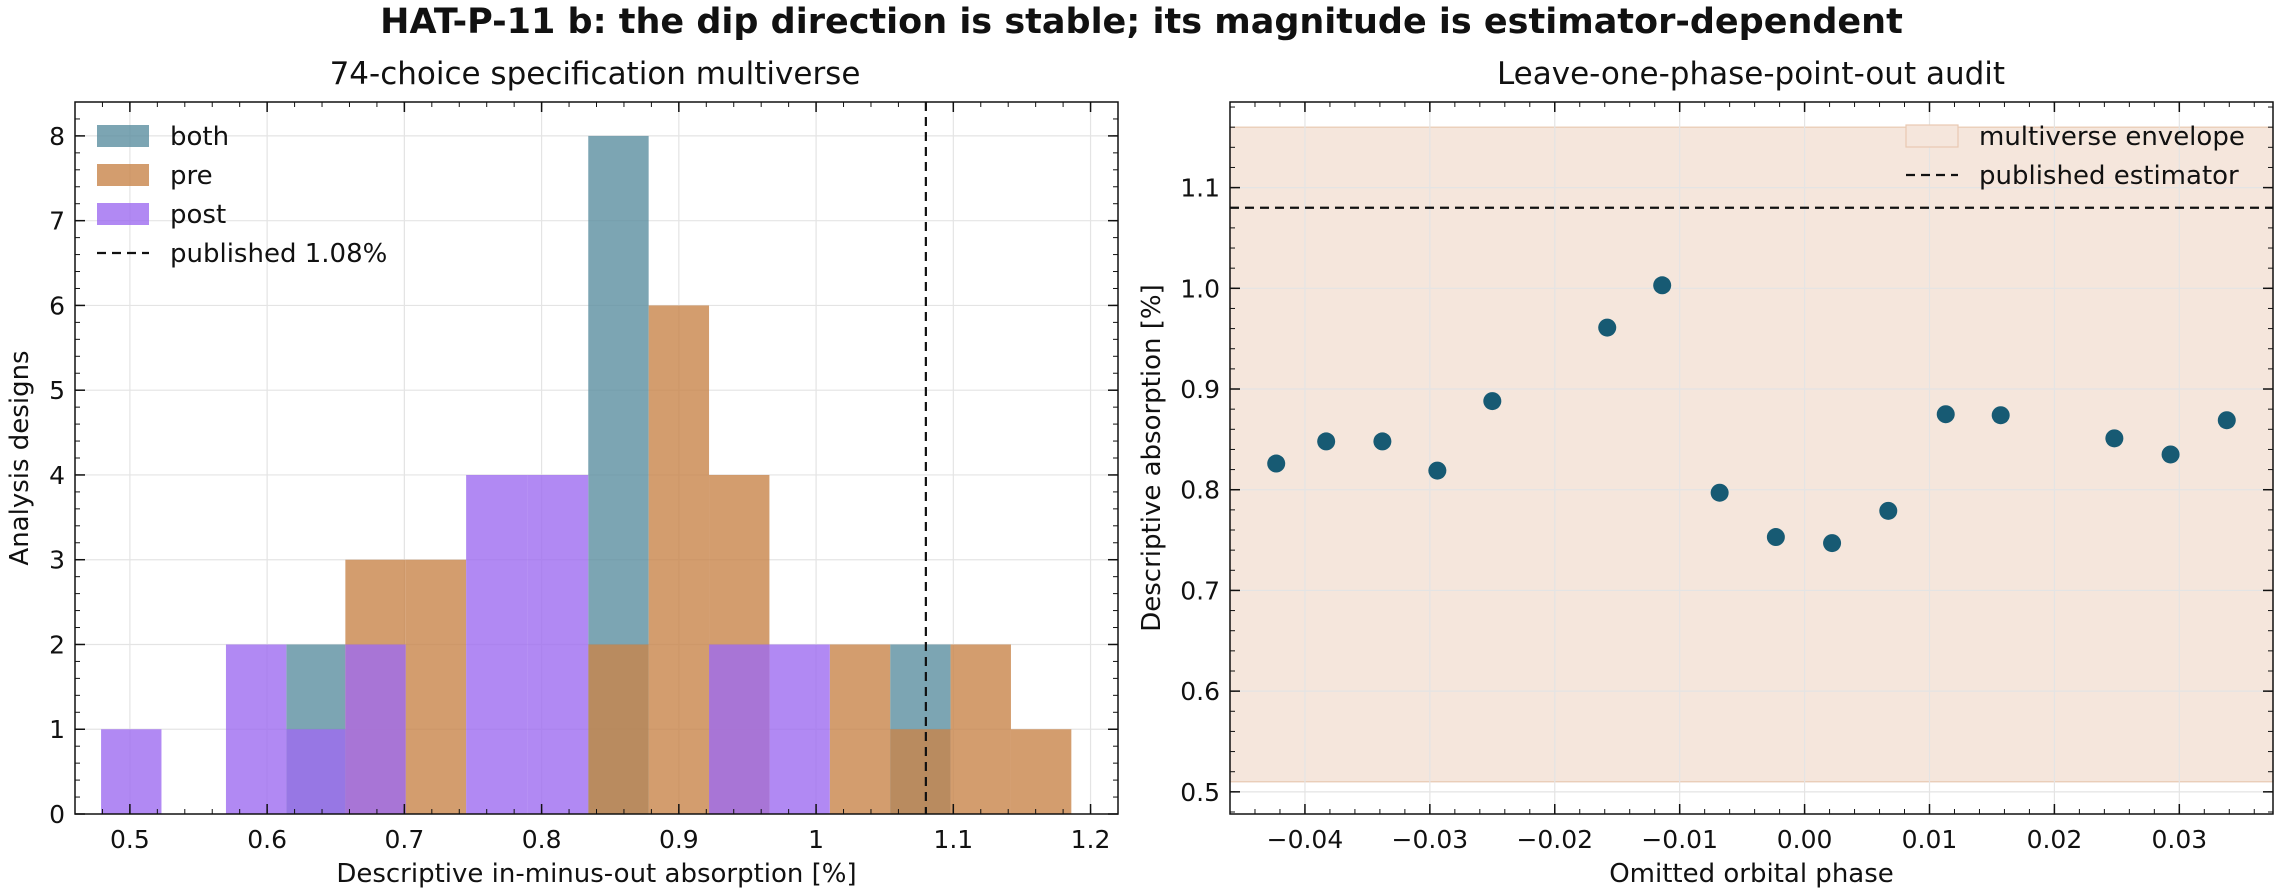 This screenshot has height=896, width=2283. I want to click on scatter-y-tick-label: 0.6, so click(1200, 691).